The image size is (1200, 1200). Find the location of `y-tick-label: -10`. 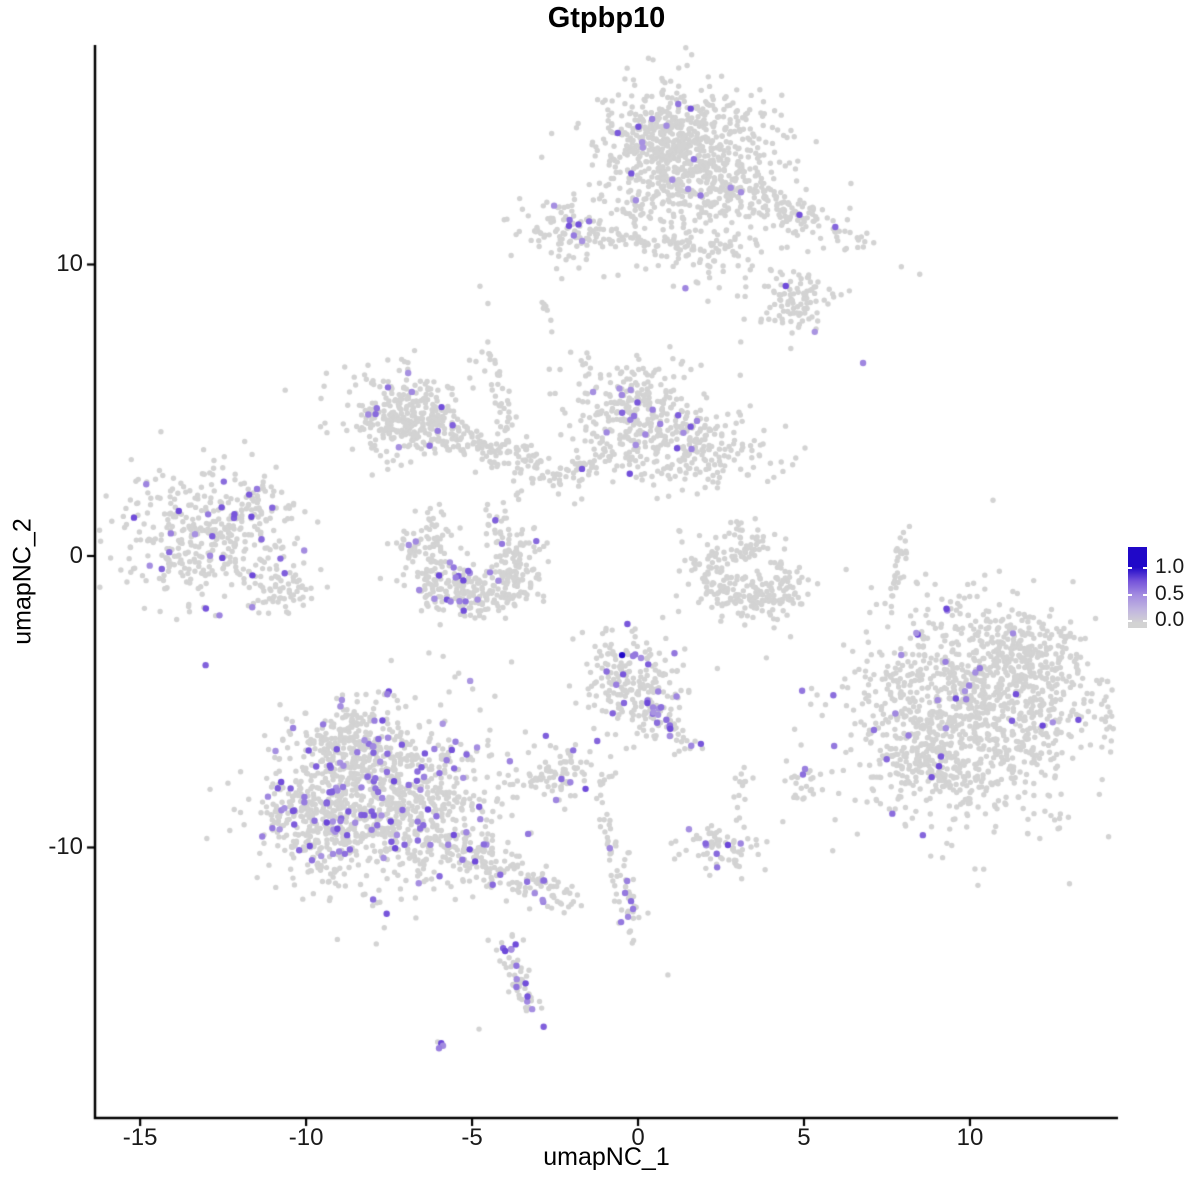

y-tick-label: -10 is located at coordinates (65, 847).